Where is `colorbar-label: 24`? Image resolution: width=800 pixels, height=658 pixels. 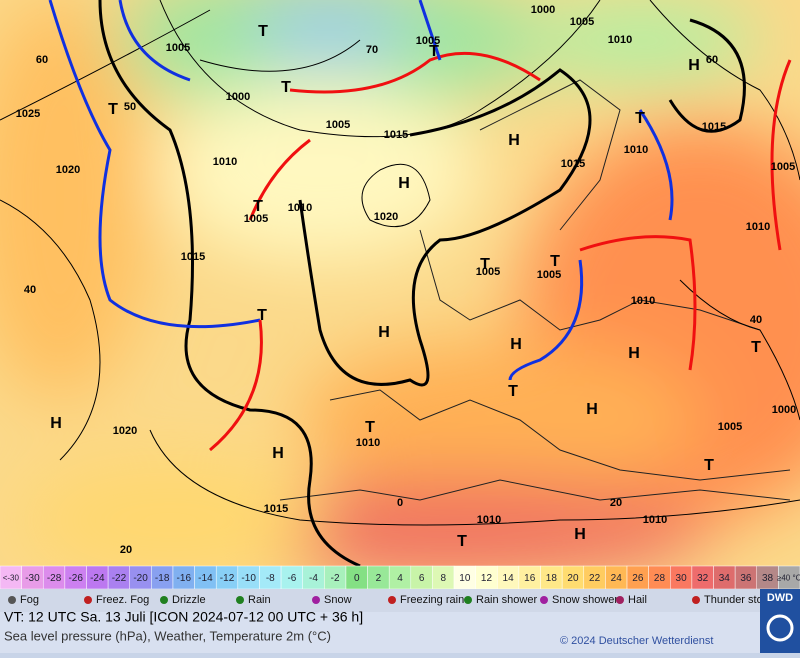 colorbar-label: 24 is located at coordinates (617, 578).